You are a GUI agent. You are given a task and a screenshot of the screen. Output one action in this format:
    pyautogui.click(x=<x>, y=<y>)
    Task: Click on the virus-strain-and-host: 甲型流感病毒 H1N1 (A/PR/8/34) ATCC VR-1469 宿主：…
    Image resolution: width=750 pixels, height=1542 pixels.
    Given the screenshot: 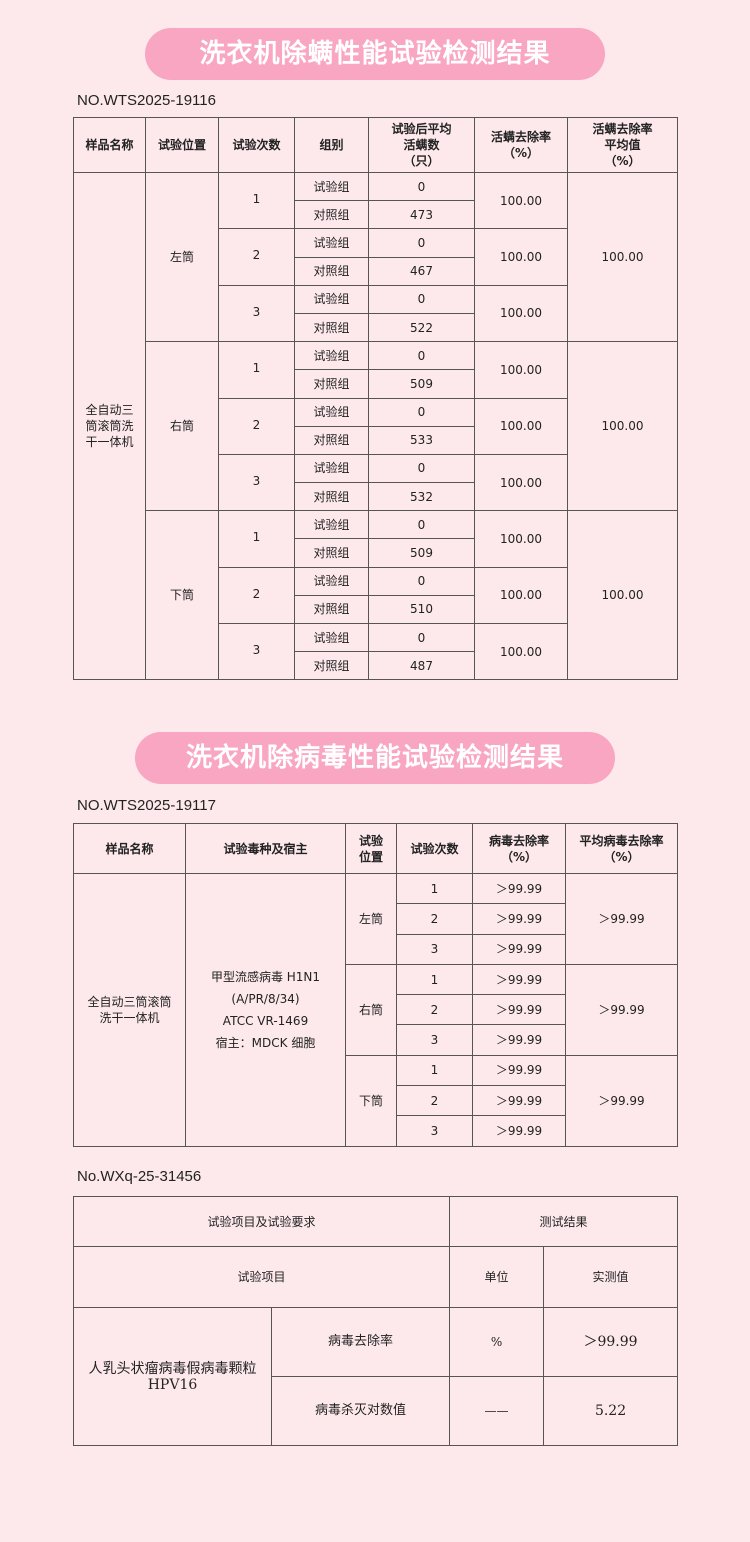 What is the action you would take?
    pyautogui.click(x=265, y=1010)
    